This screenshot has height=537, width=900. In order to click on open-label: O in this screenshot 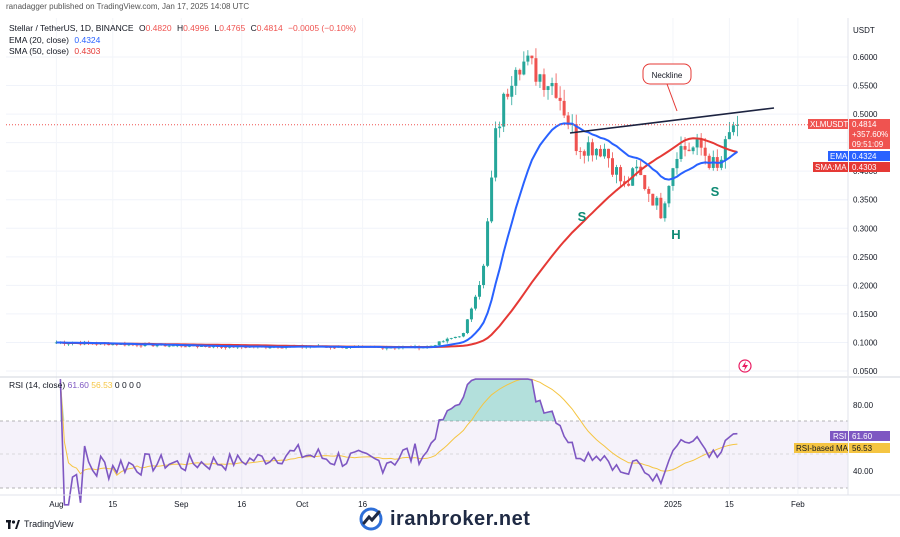, I will do `click(142, 28)`.